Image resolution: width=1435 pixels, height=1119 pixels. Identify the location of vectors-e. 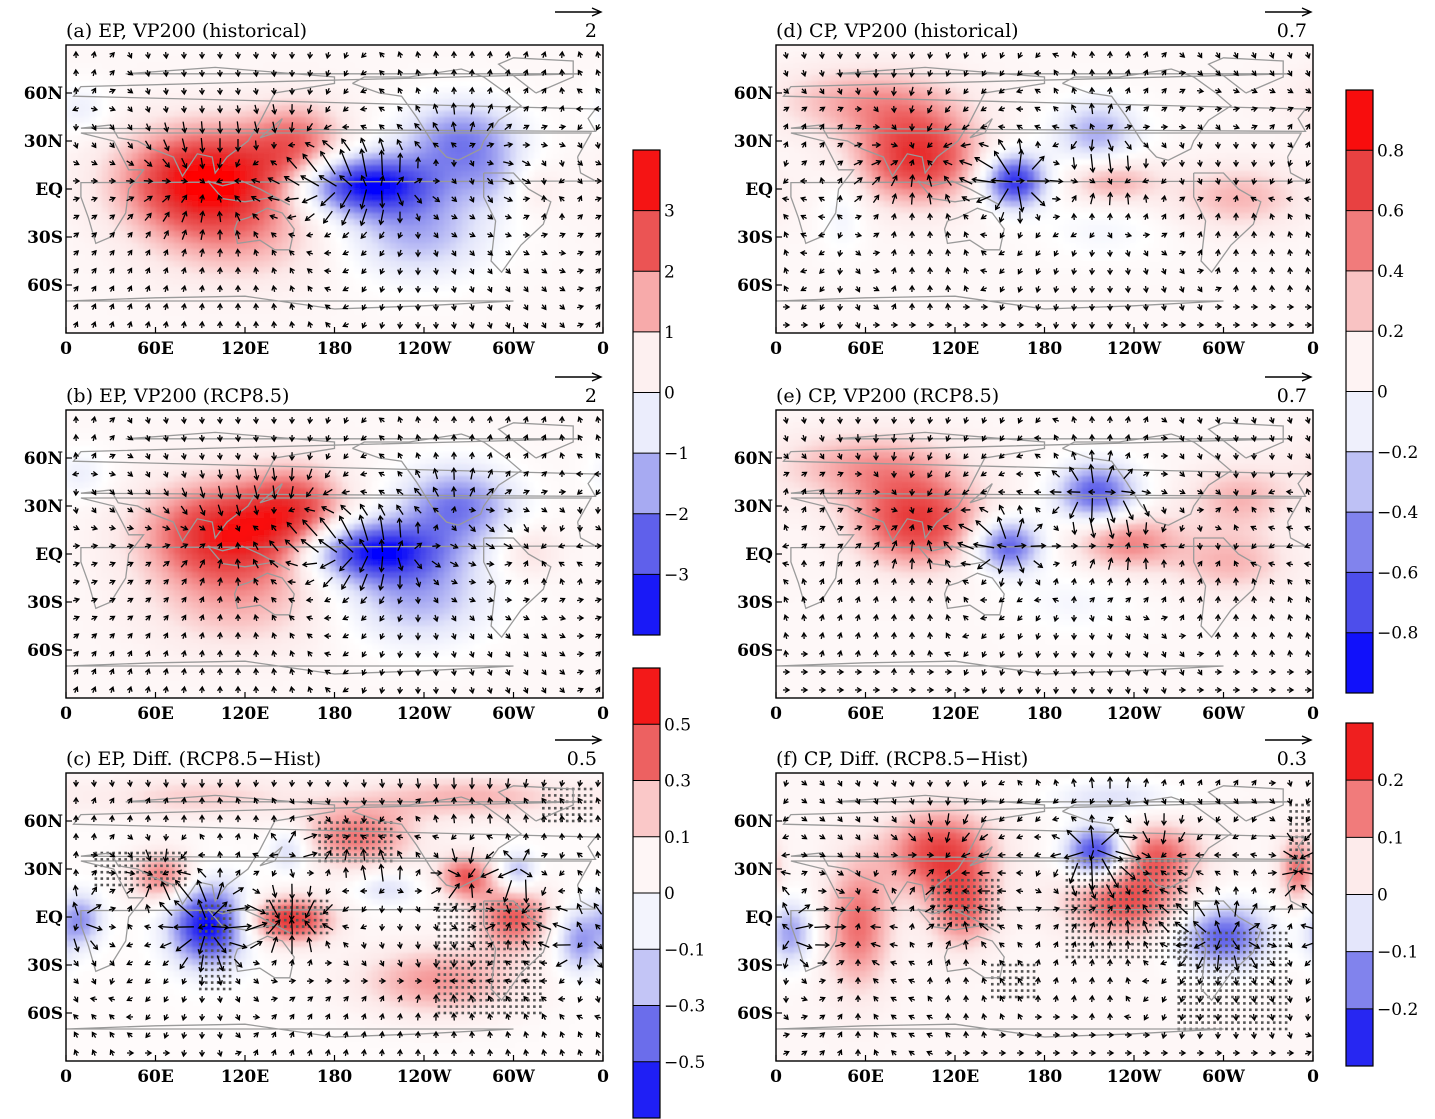
(1047, 555).